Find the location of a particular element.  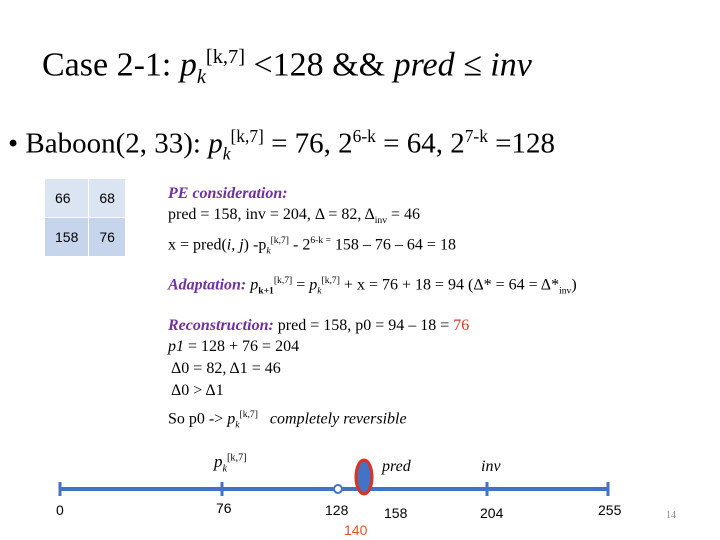

title-text: Case 2-1: is located at coordinates (111, 65).